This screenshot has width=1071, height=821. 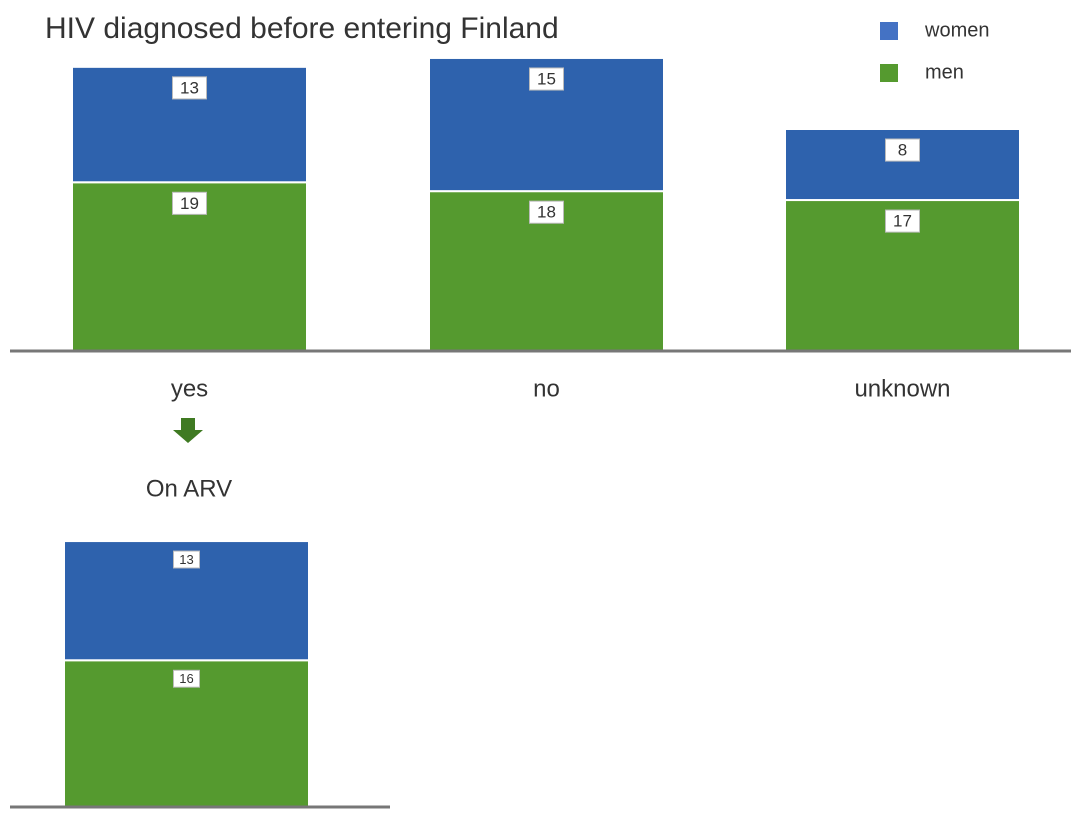 I want to click on x-tick-label: unknown, so click(x=902, y=388).